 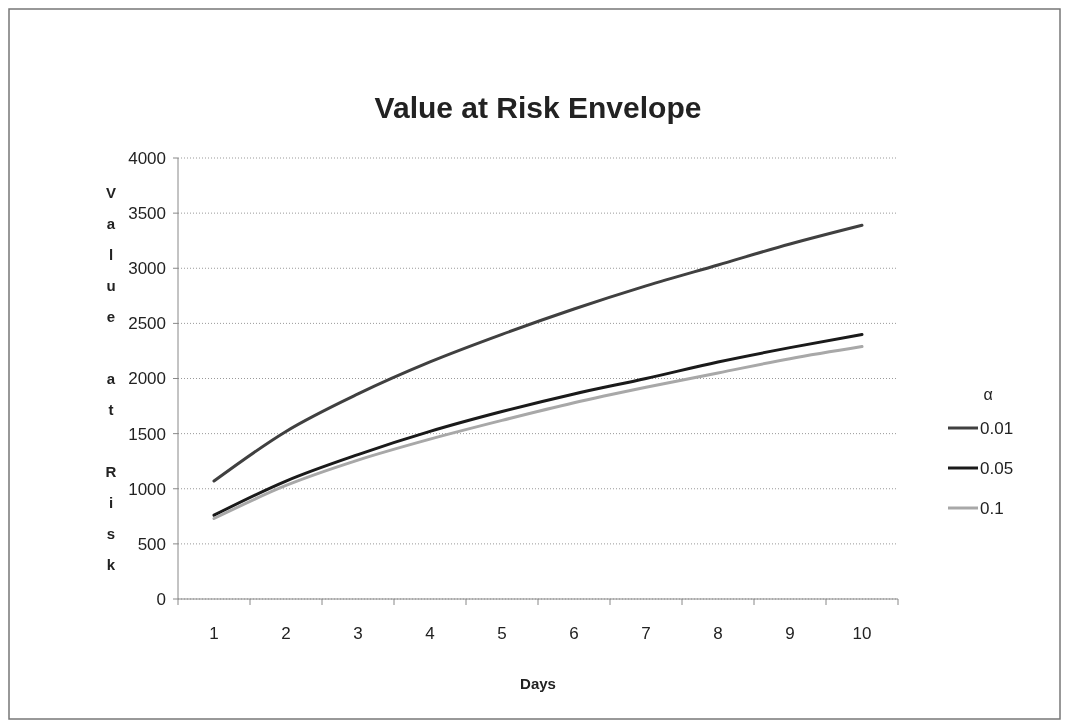 I want to click on x-tick-label: 8, so click(x=718, y=633).